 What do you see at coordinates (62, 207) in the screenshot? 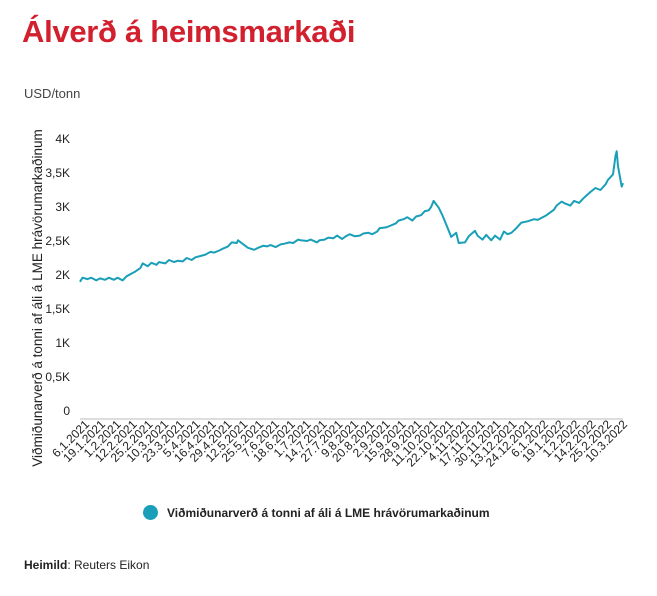
I see `y-tick-label: 3K` at bounding box center [62, 207].